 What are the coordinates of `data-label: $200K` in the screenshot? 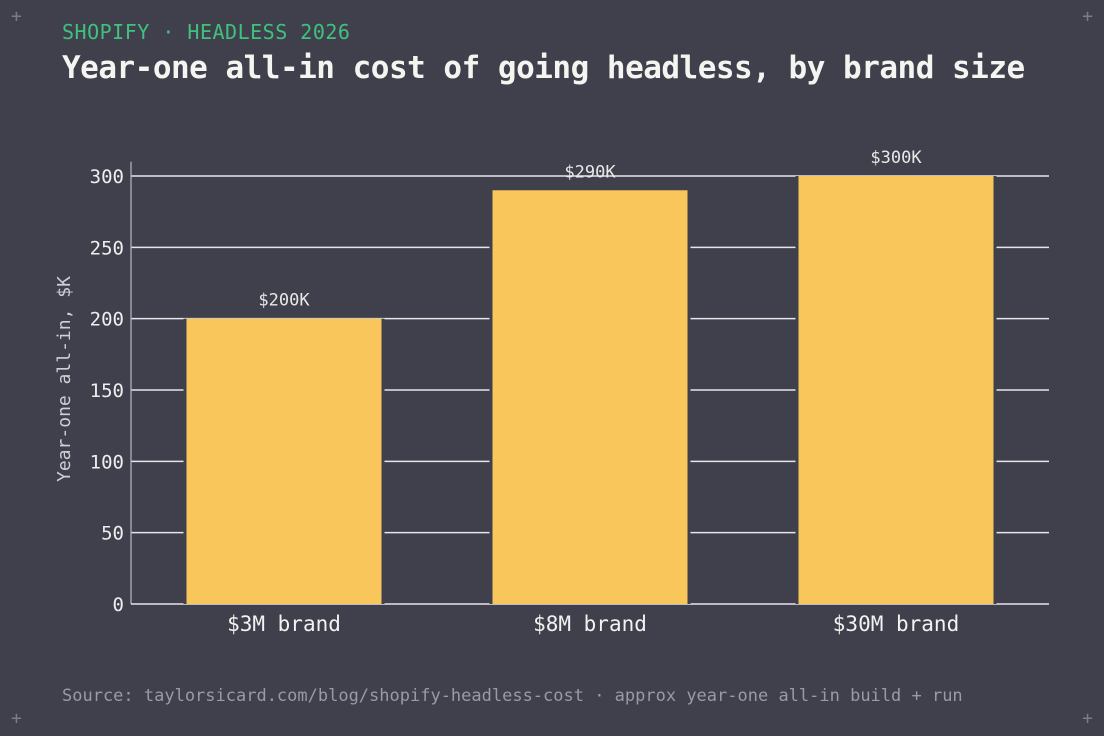 It's located at (284, 301).